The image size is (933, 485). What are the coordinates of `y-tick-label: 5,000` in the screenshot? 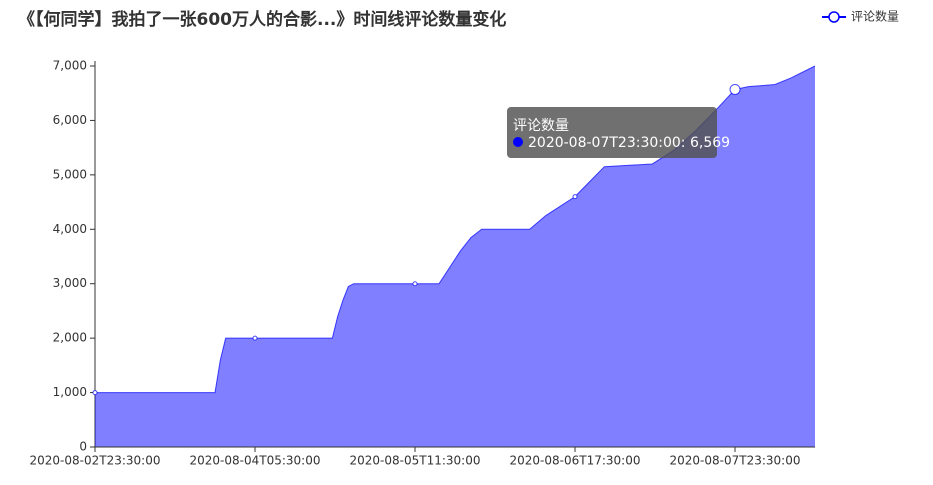 It's located at (70, 174).